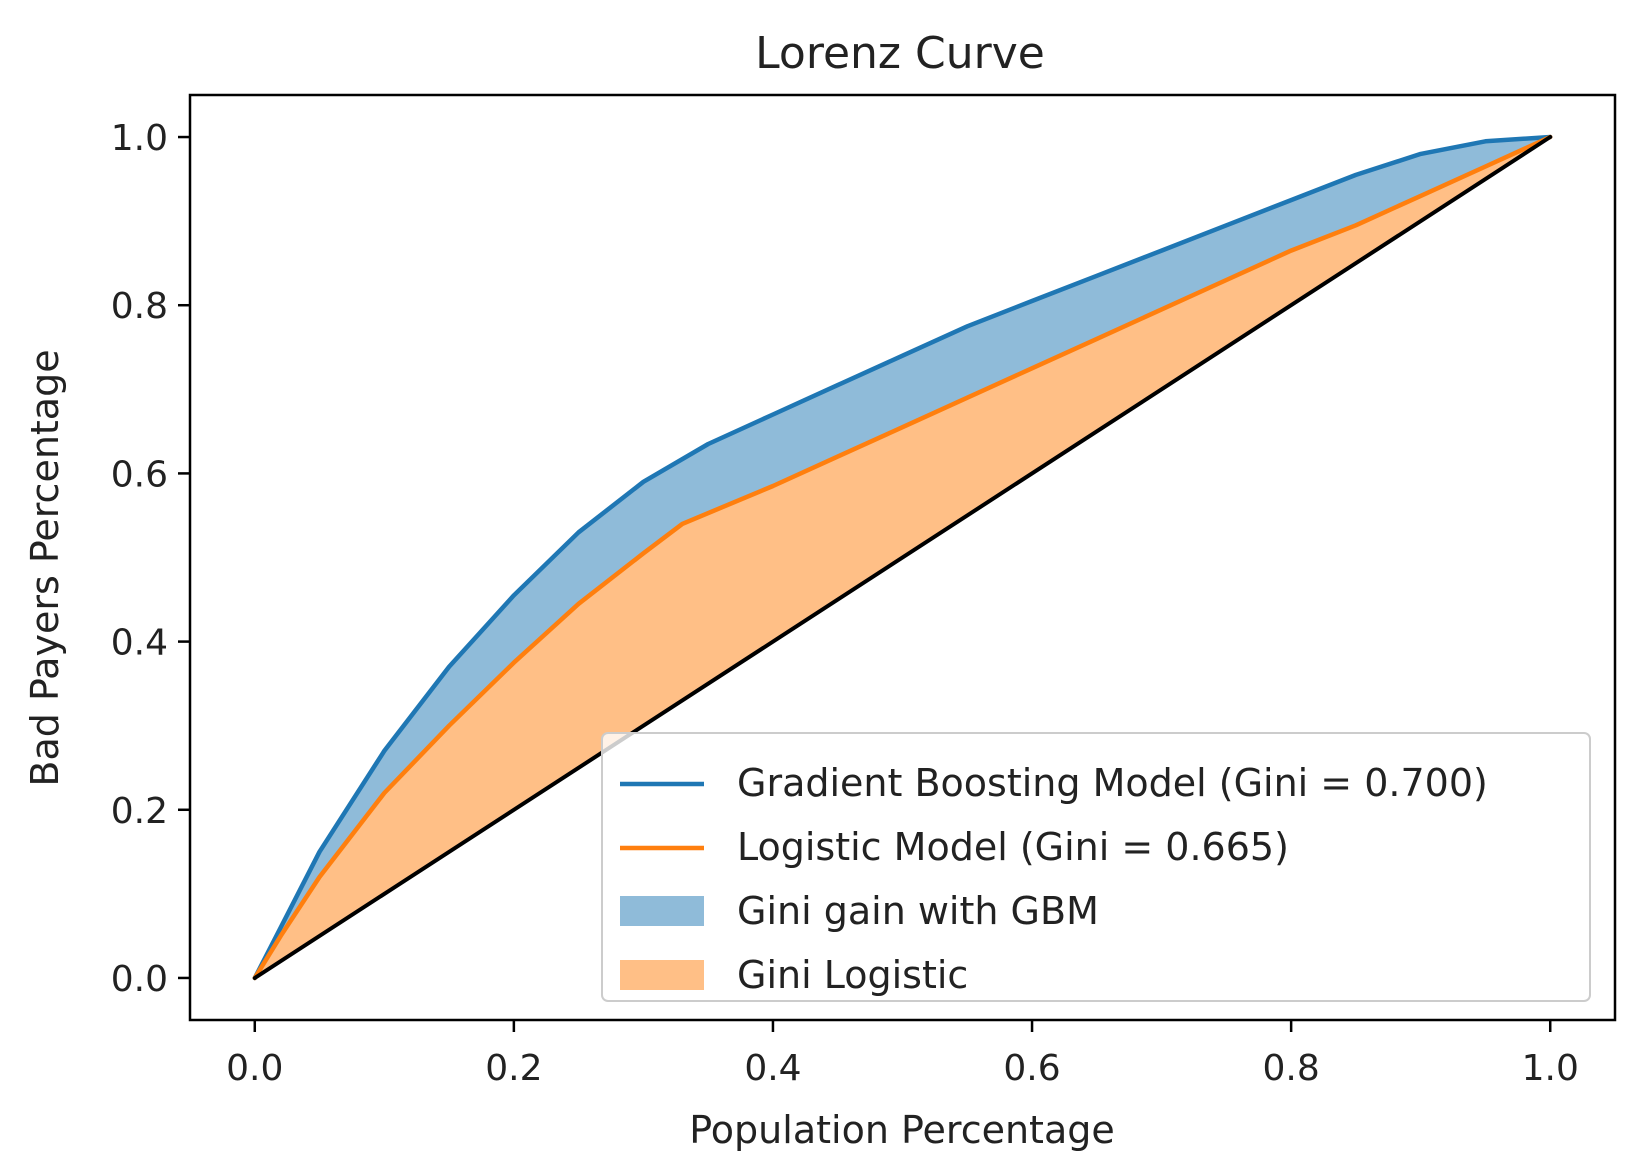 The width and height of the screenshot is (1644, 1176). I want to click on y-tick-label: 0.0, so click(139, 979).